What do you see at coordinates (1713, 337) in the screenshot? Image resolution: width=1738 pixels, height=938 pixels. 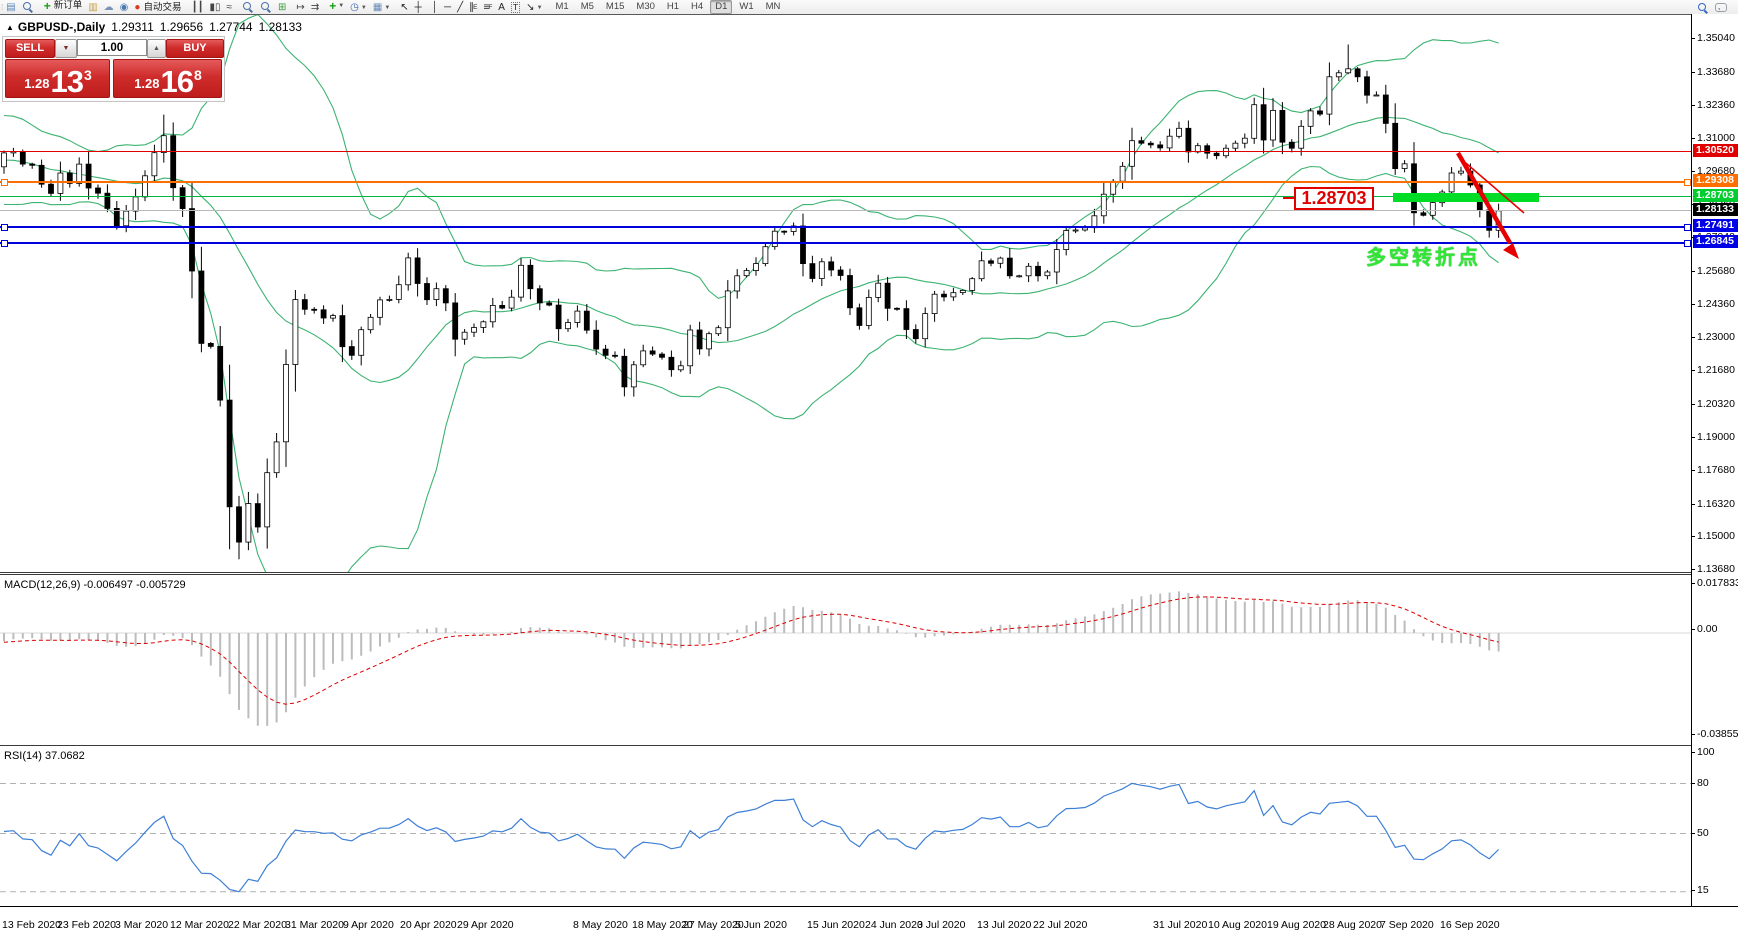 I see `price-axis-tick: 1.23000` at bounding box center [1713, 337].